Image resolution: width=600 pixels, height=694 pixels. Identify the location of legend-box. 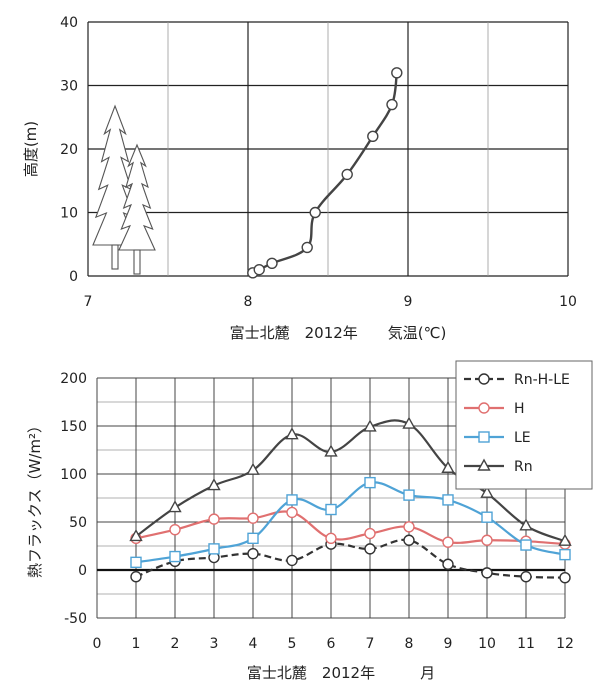
(524, 425).